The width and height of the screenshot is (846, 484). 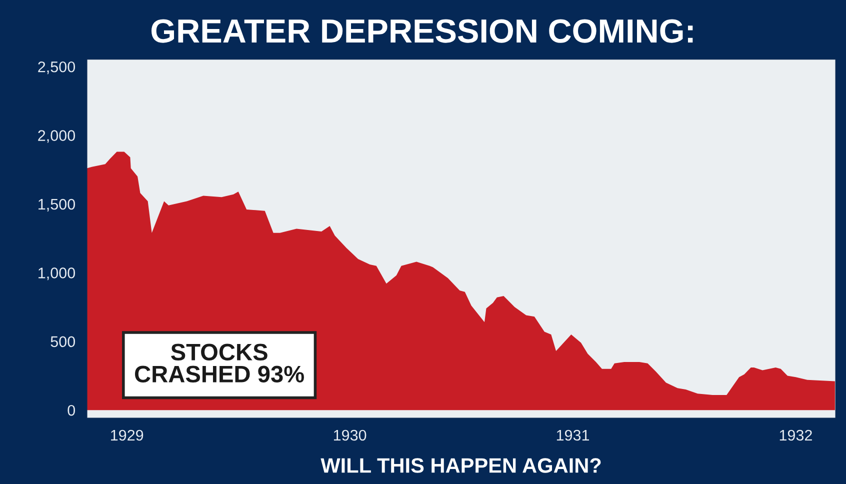 What do you see at coordinates (57, 274) in the screenshot?
I see `y-tick-label: 1,000` at bounding box center [57, 274].